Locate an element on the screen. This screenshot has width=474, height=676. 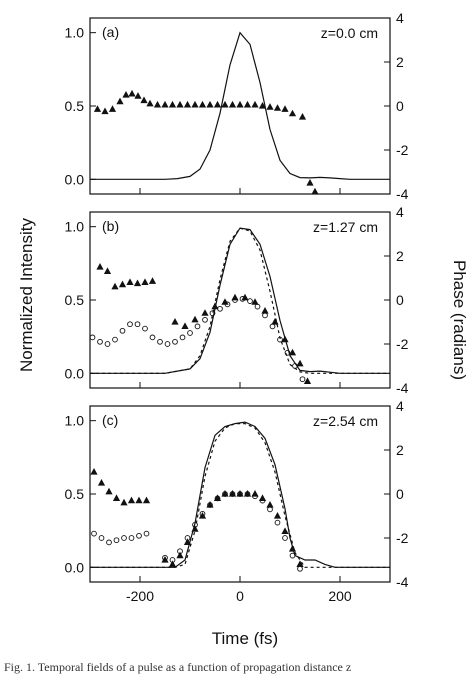
right-tick-label: -2 is located at coordinates (402, 150).